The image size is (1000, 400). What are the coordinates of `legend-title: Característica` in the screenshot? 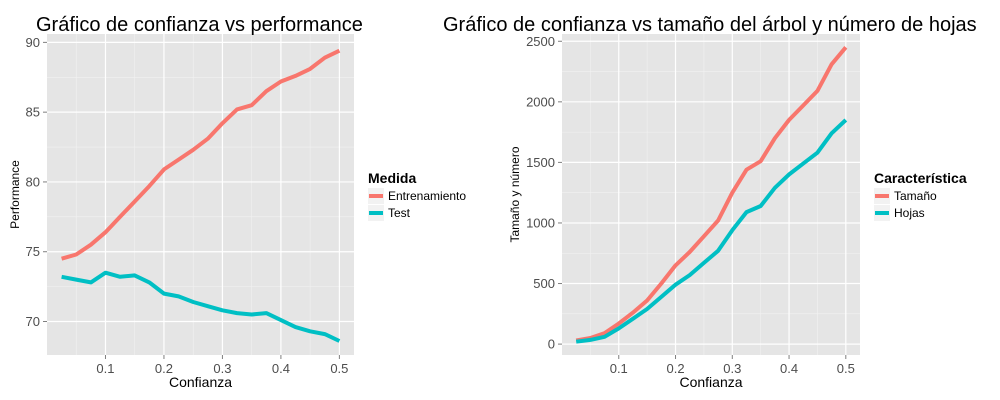 It's located at (920, 178).